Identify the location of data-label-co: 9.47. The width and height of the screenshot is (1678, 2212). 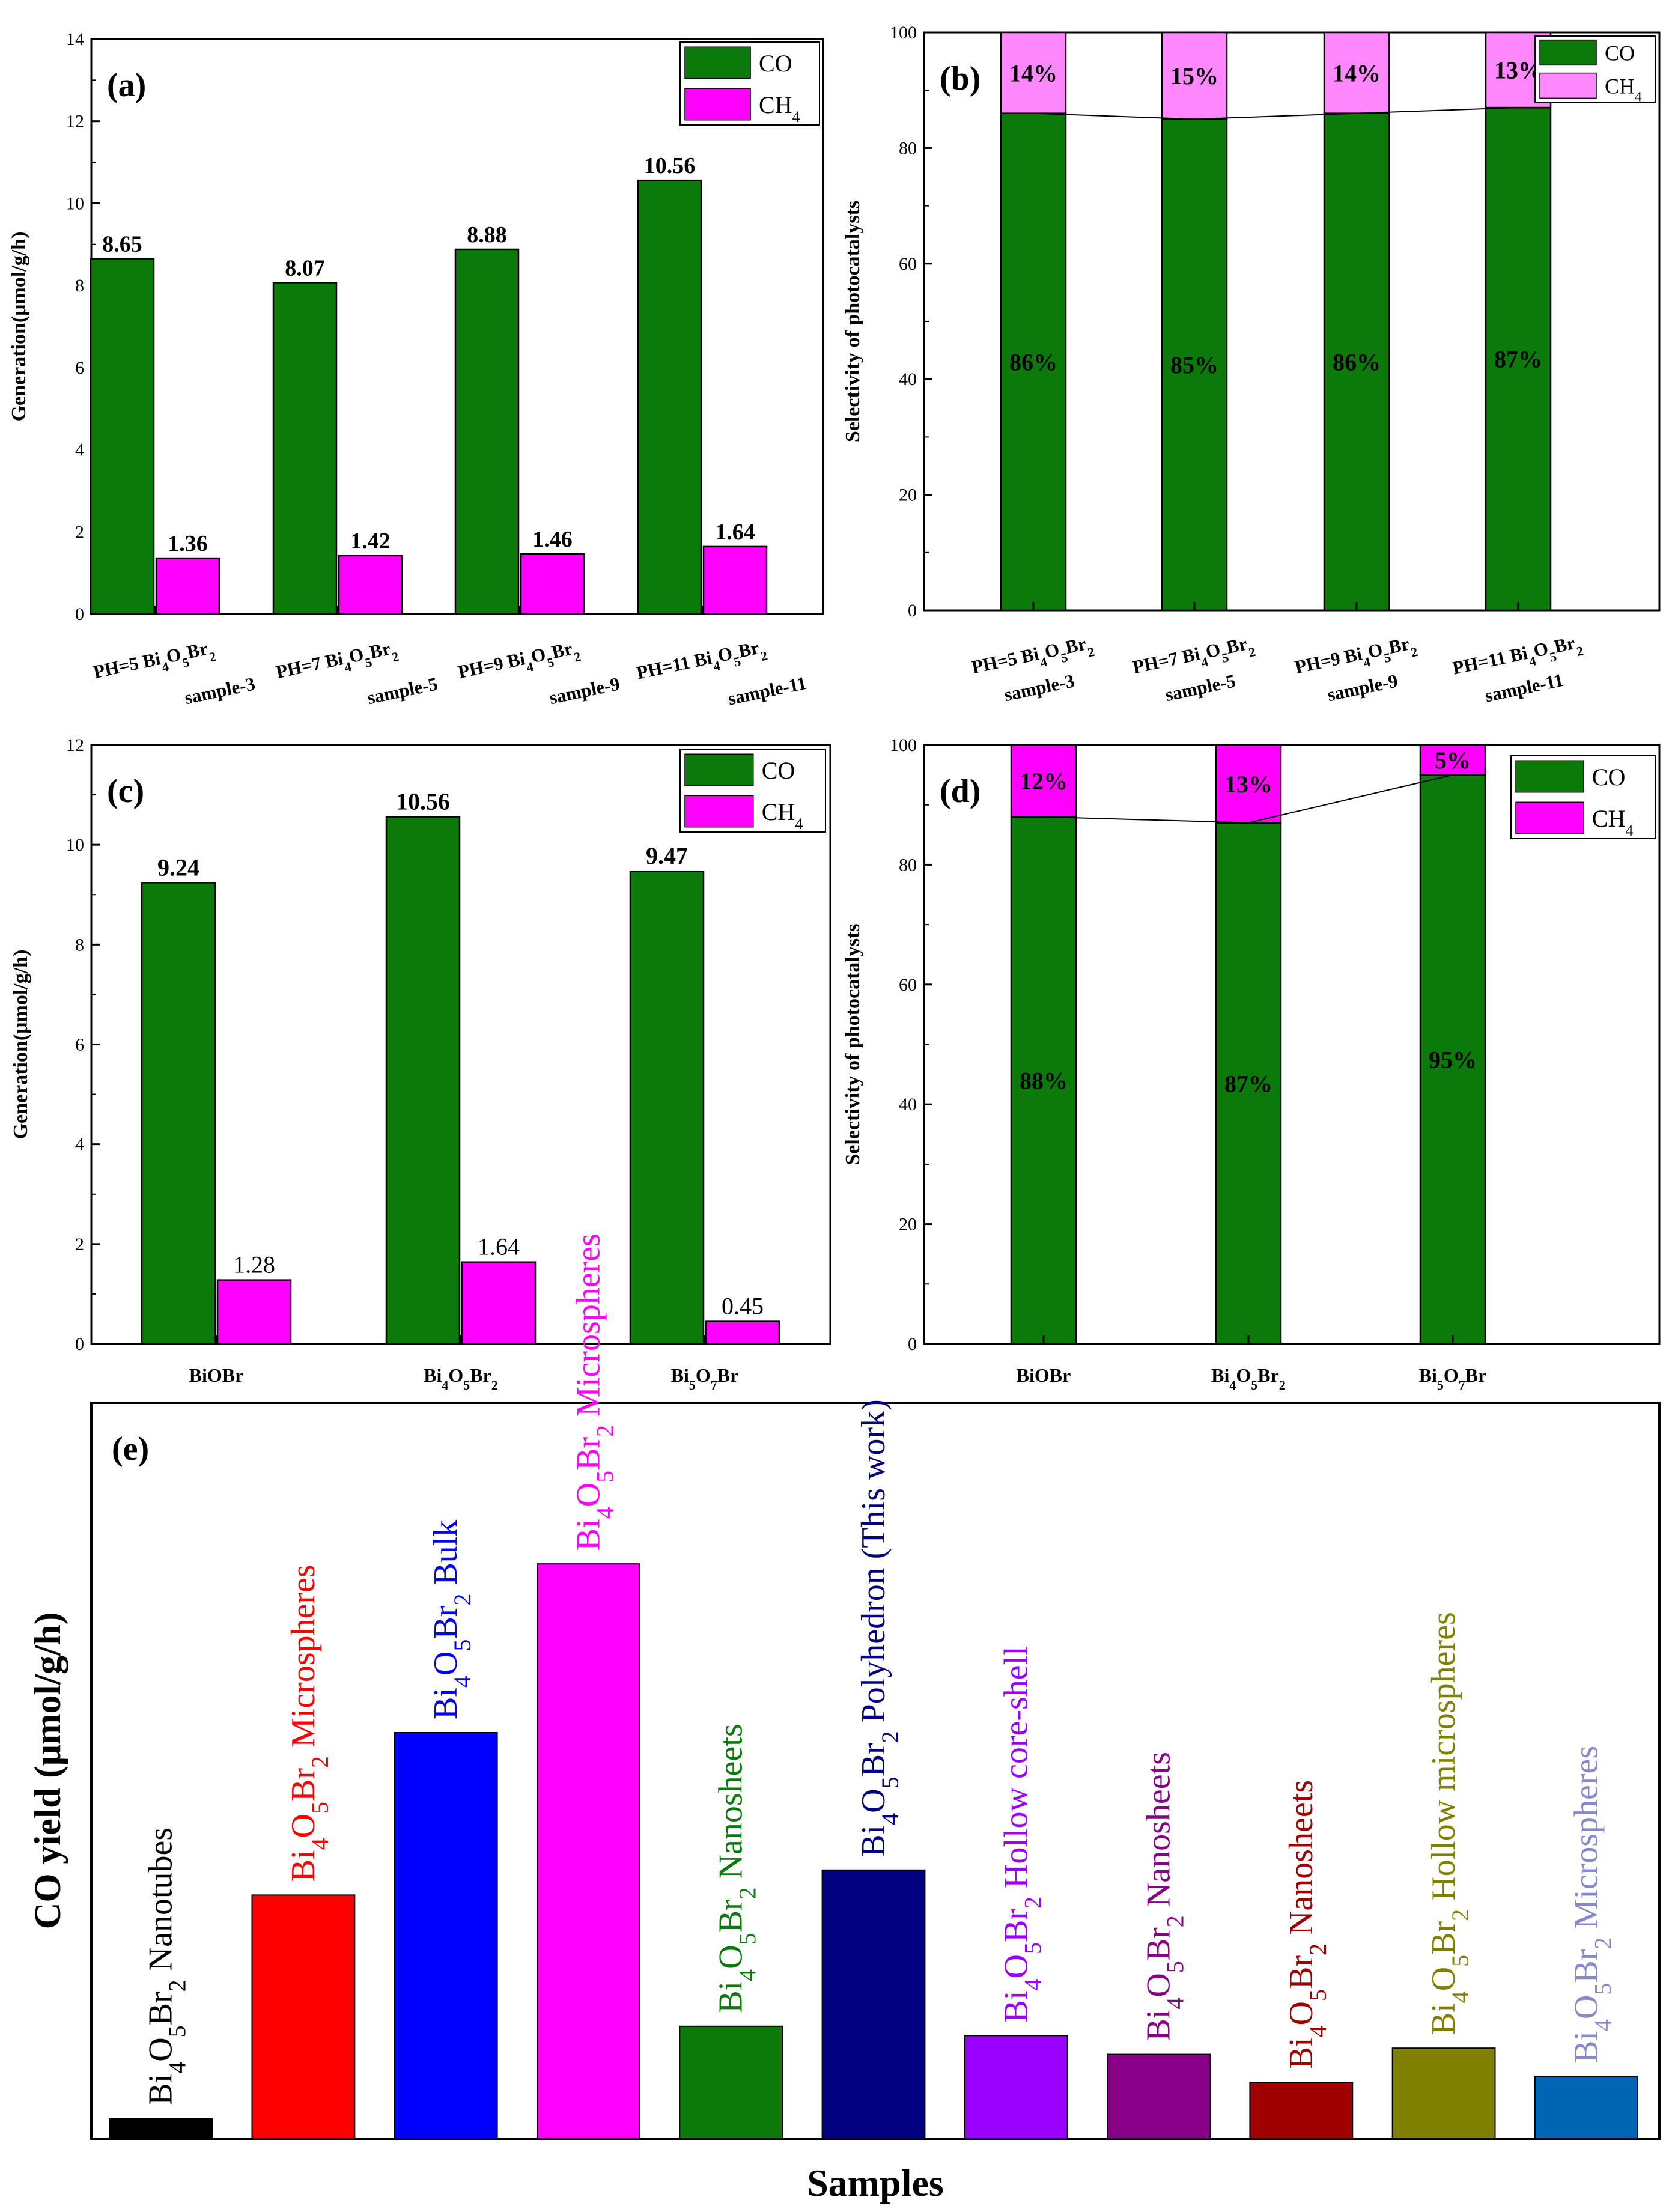
(667, 855).